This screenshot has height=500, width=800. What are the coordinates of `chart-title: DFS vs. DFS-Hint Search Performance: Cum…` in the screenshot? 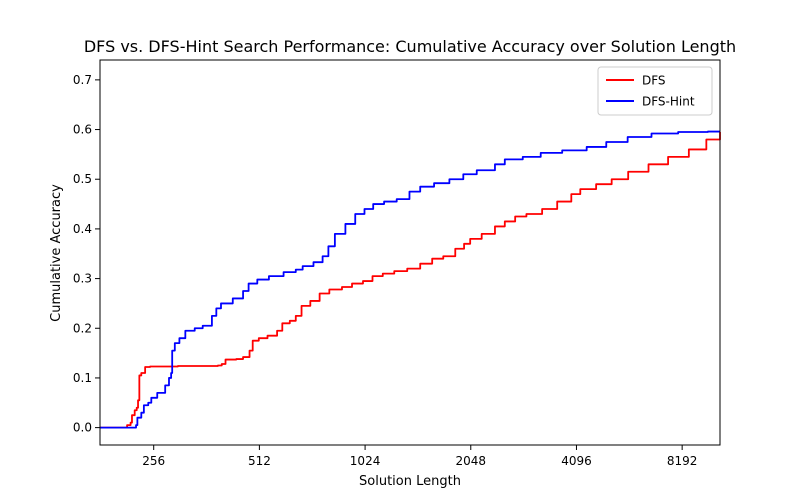 It's located at (410, 46).